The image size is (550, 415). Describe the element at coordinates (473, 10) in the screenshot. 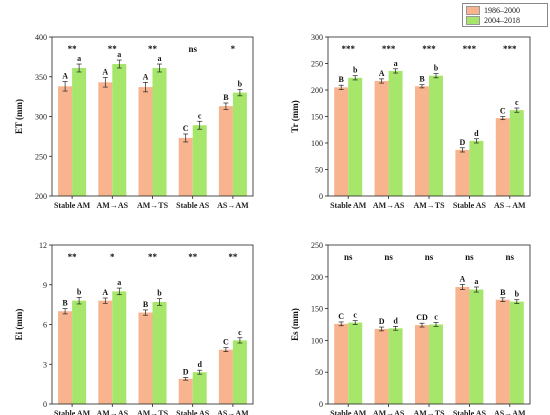

I see `legend-swatch-1986-2000` at that location.